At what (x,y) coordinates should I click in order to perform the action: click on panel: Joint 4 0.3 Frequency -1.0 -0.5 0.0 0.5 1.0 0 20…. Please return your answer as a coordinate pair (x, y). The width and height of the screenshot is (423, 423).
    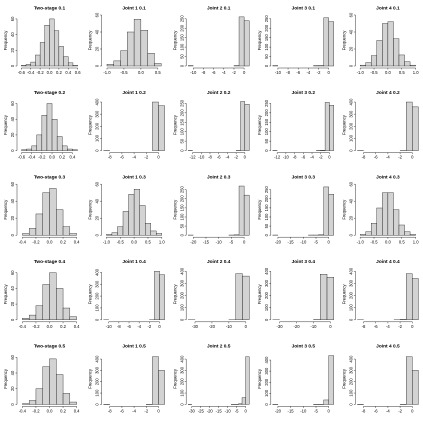
    Looking at the image, I should click on (381, 209).